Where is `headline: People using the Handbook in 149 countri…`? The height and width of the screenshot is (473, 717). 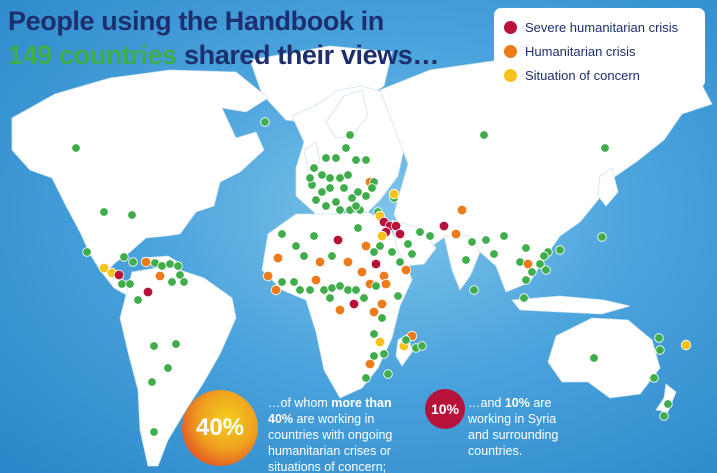 headline: People using the Handbook in 149 countri… is located at coordinates (223, 38).